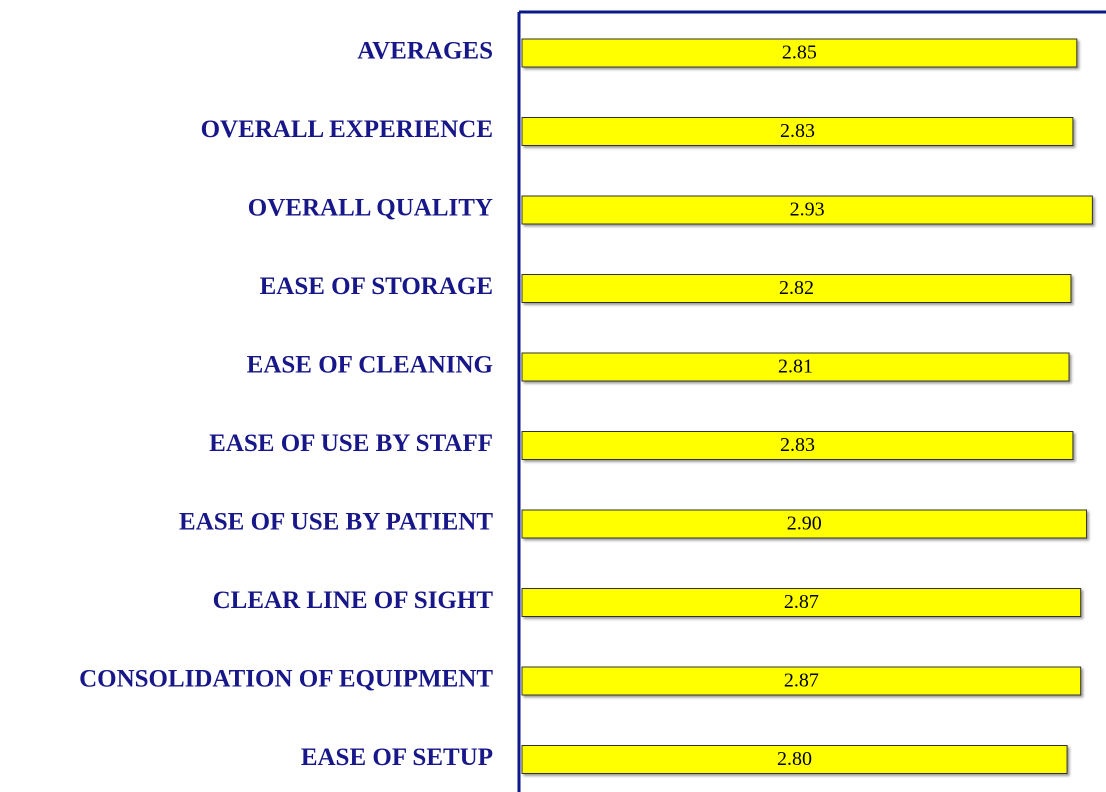  What do you see at coordinates (353, 600) in the screenshot?
I see `category-label: CLEAR LINE OF SIGHT` at bounding box center [353, 600].